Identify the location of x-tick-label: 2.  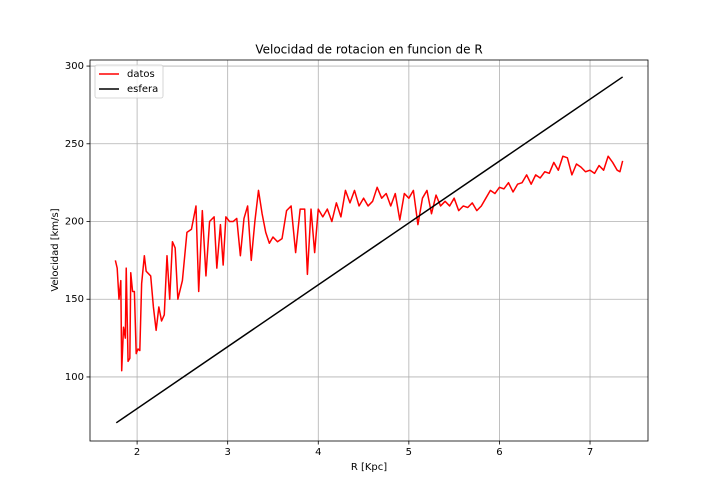
(137, 452).